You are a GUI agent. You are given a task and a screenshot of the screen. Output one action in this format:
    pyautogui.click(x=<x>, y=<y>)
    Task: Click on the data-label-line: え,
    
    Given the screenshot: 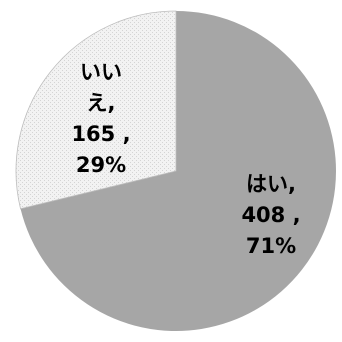 What is the action you would take?
    pyautogui.click(x=101, y=103)
    